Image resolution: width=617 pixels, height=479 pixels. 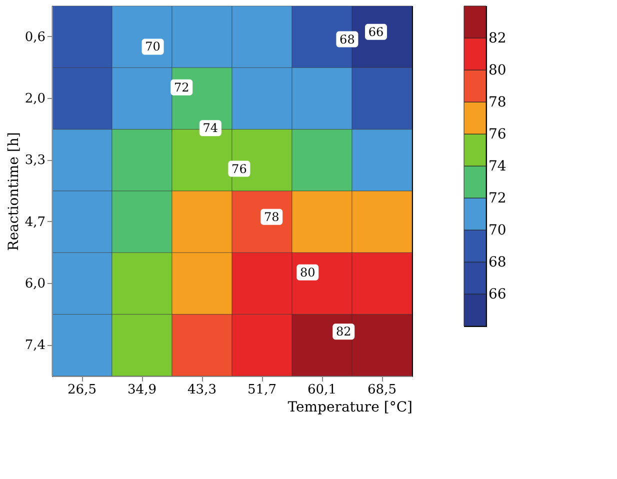 I want to click on x-tick-label: 68,5, so click(x=382, y=390).